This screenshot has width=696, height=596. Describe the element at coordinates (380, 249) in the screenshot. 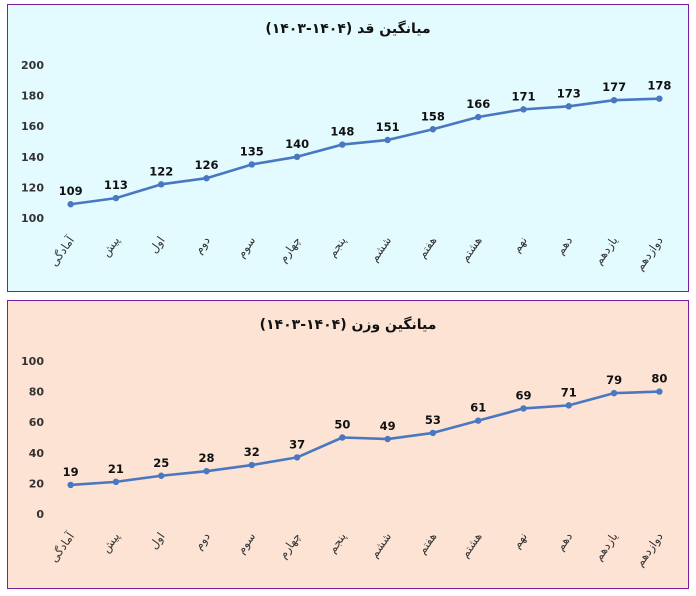

I see `height-category-label: ششم` at that location.